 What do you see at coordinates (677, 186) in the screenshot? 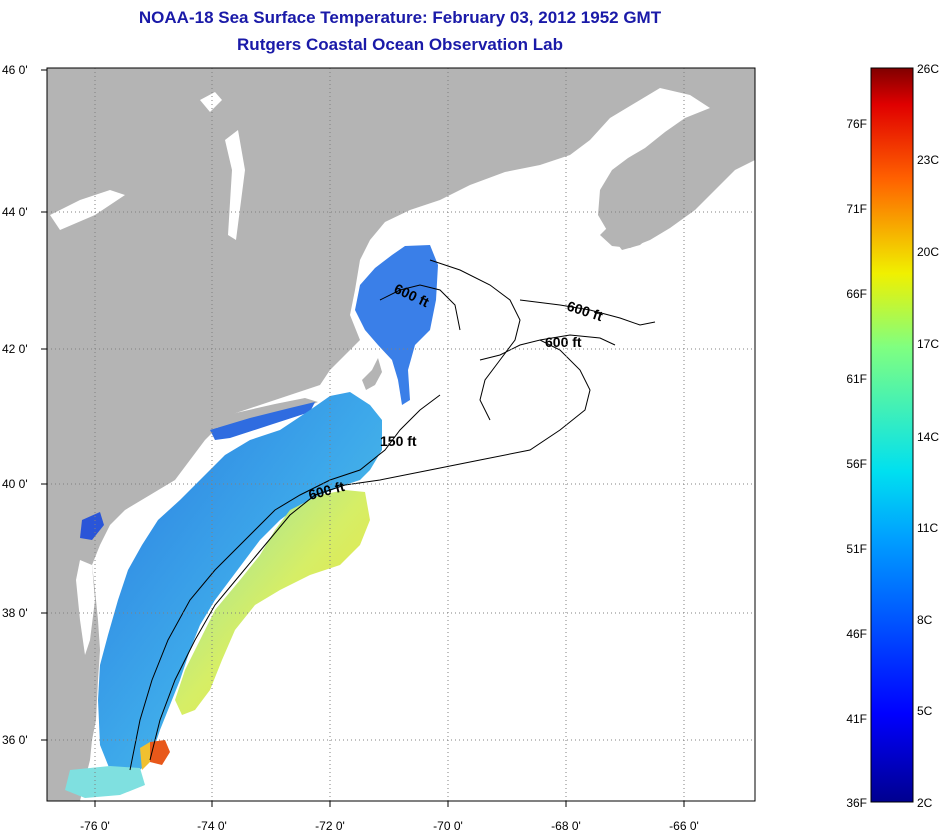
I see `land-nova-scotia` at bounding box center [677, 186].